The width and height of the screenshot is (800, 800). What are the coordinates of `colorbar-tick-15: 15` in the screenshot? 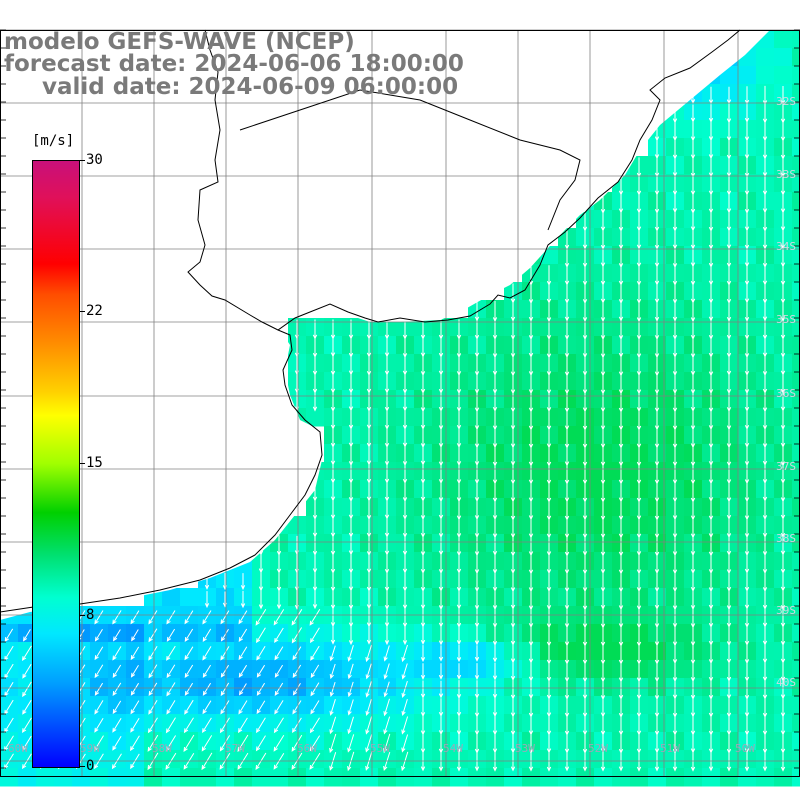 It's located at (94, 463).